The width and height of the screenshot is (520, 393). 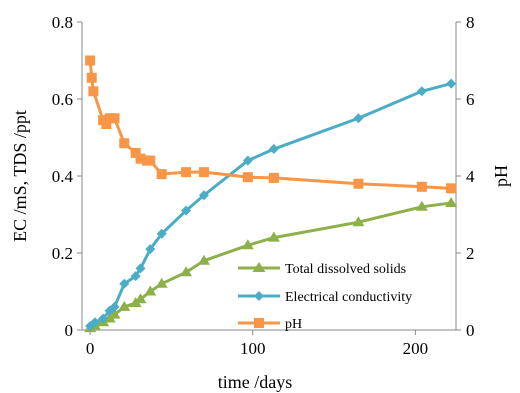 What do you see at coordinates (253, 348) in the screenshot?
I see `x-tick-label: 100` at bounding box center [253, 348].